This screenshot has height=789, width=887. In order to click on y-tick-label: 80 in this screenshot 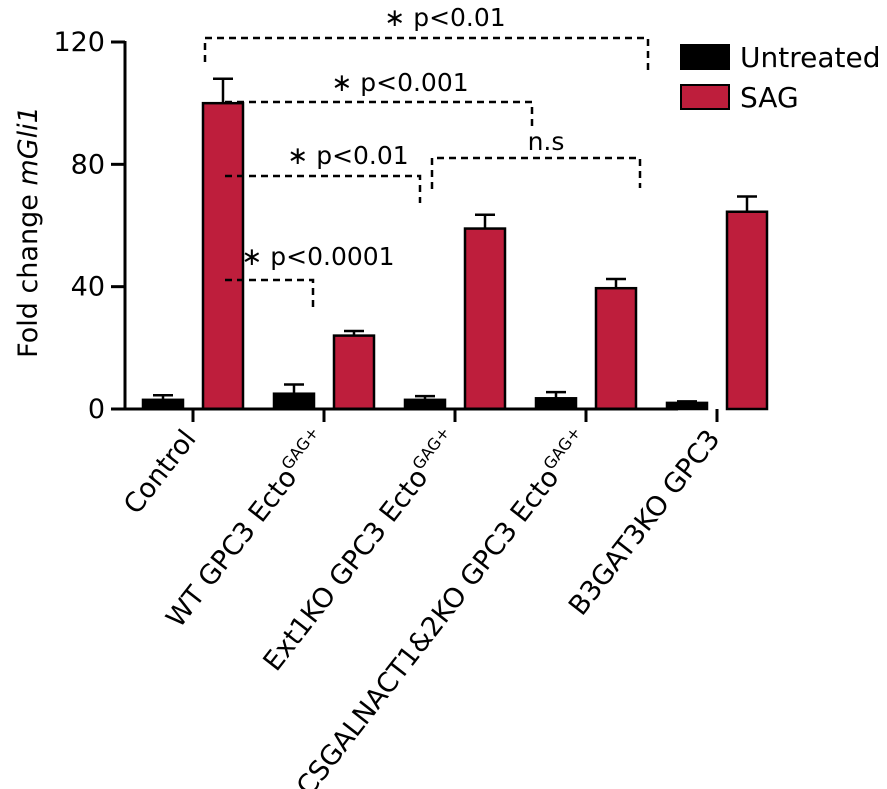, I will do `click(88, 164)`.